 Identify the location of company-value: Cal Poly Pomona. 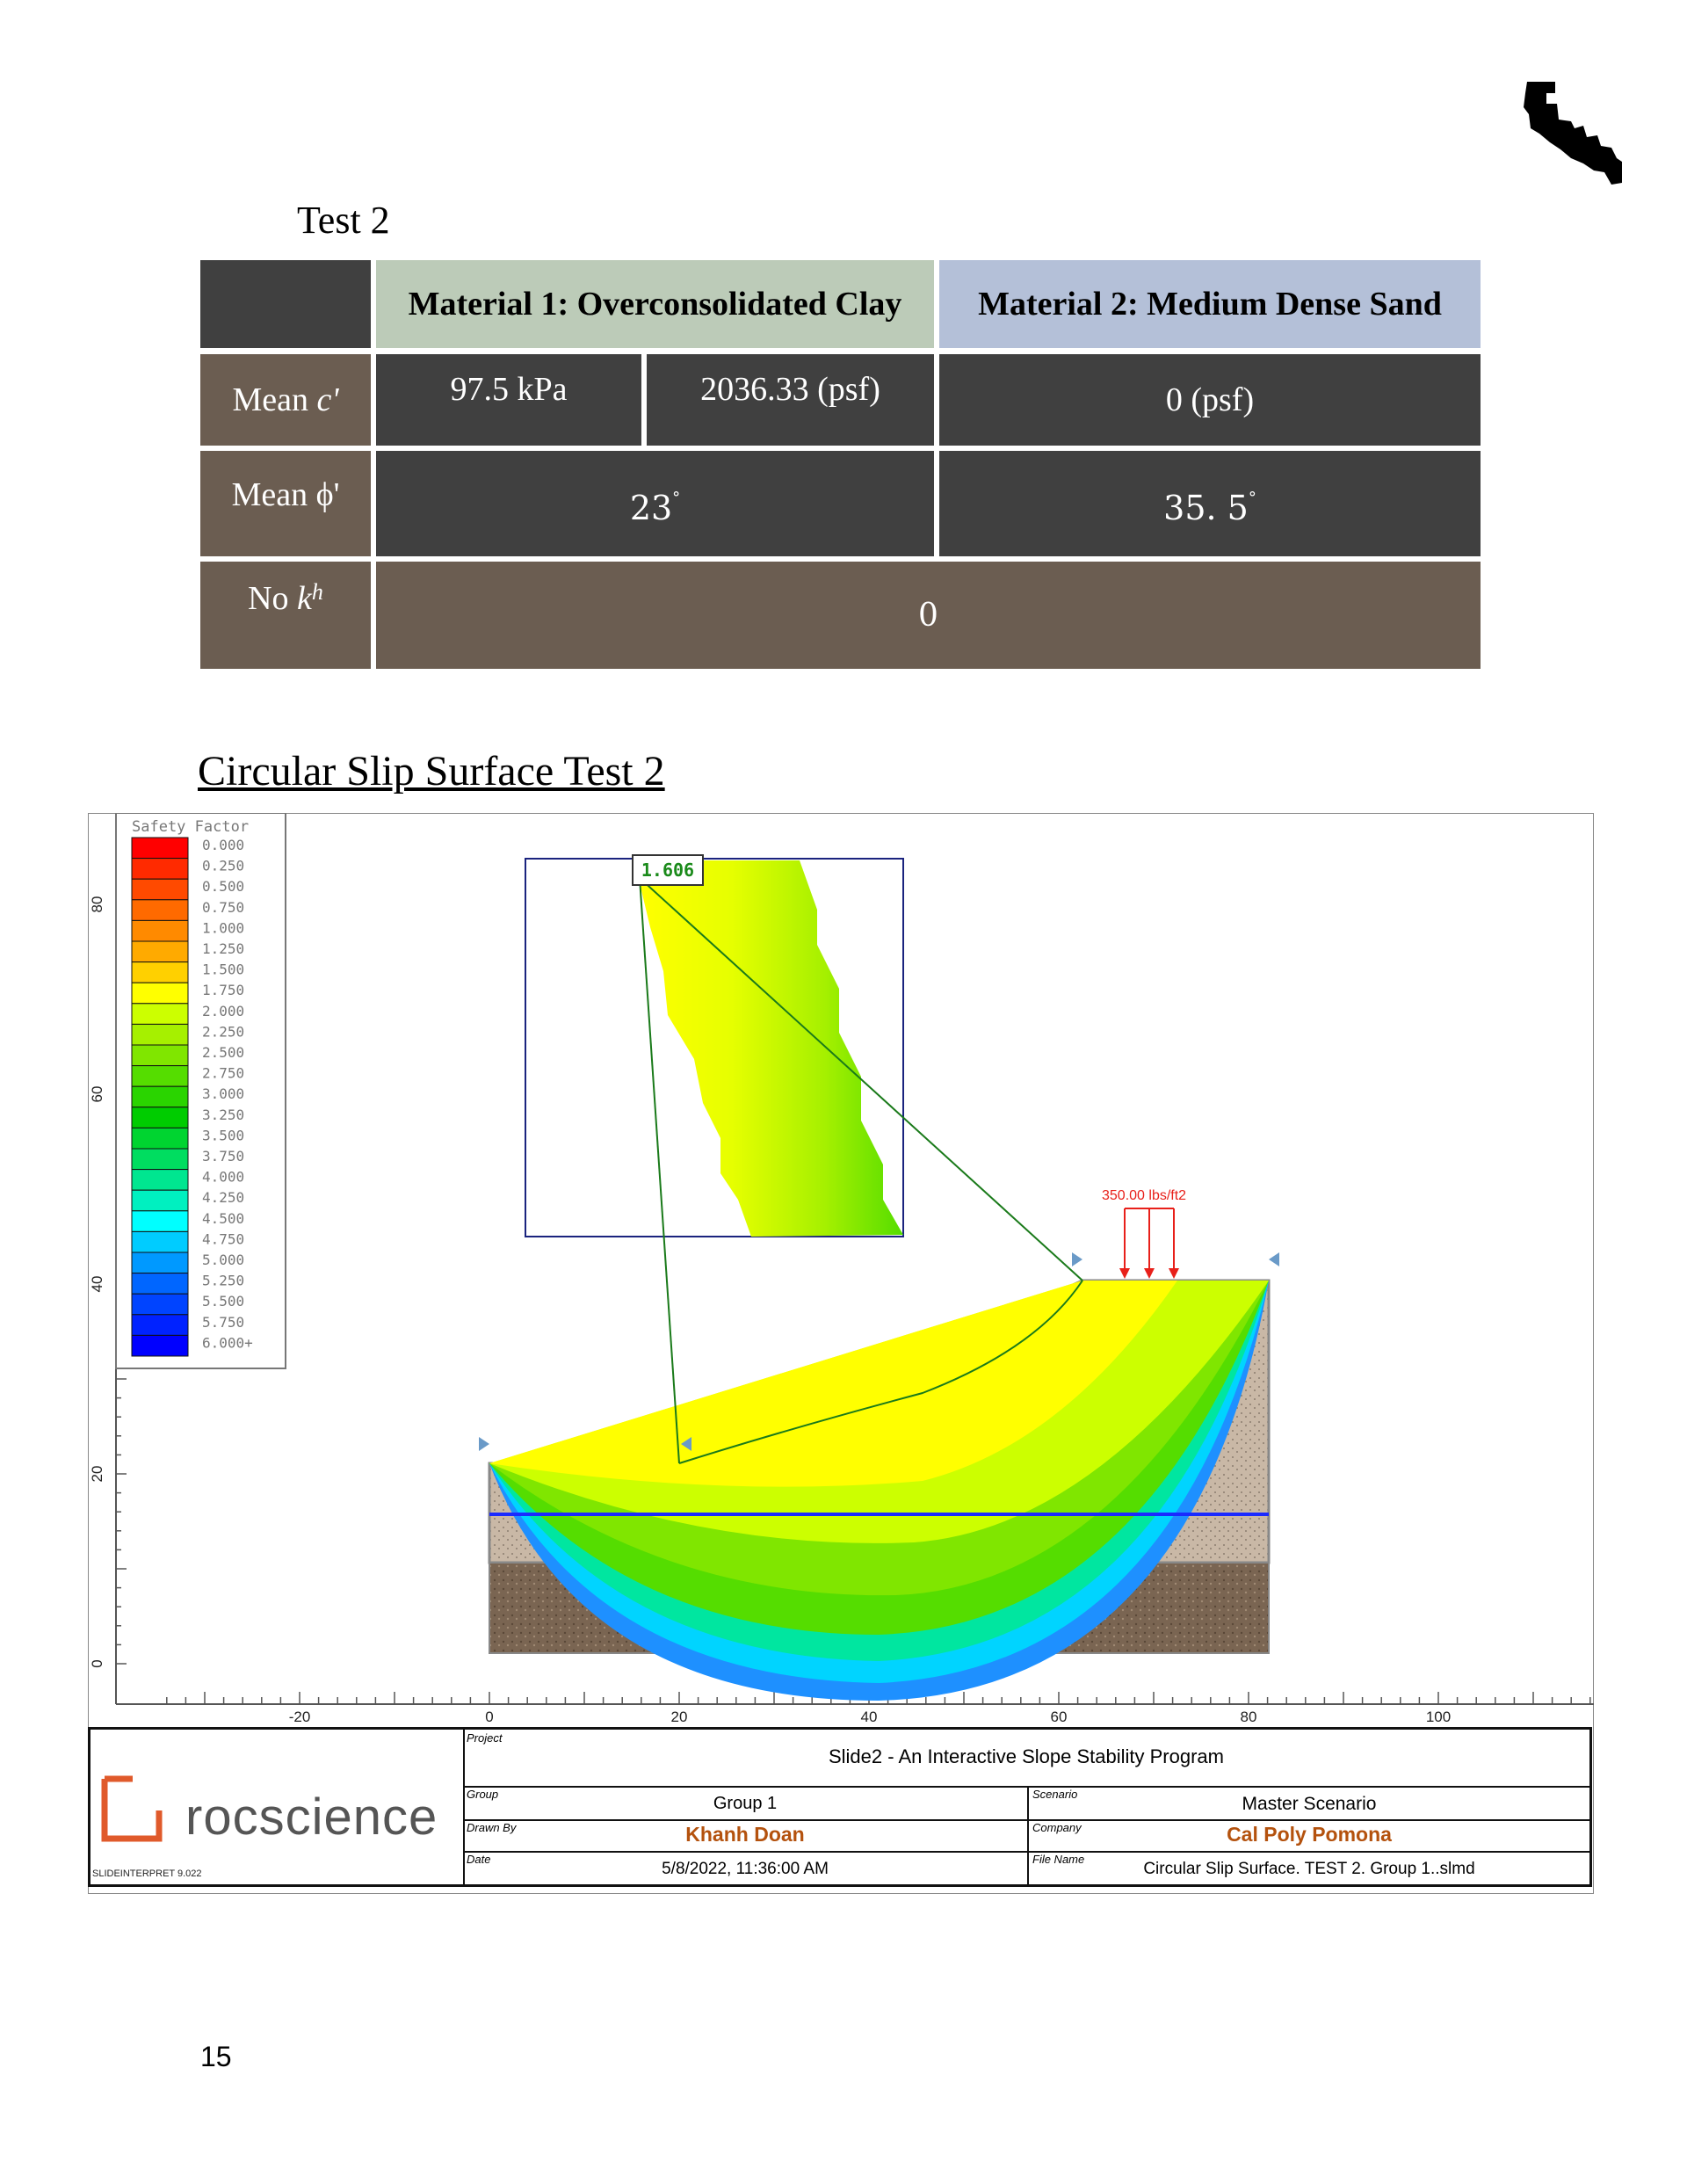
(1309, 1834).